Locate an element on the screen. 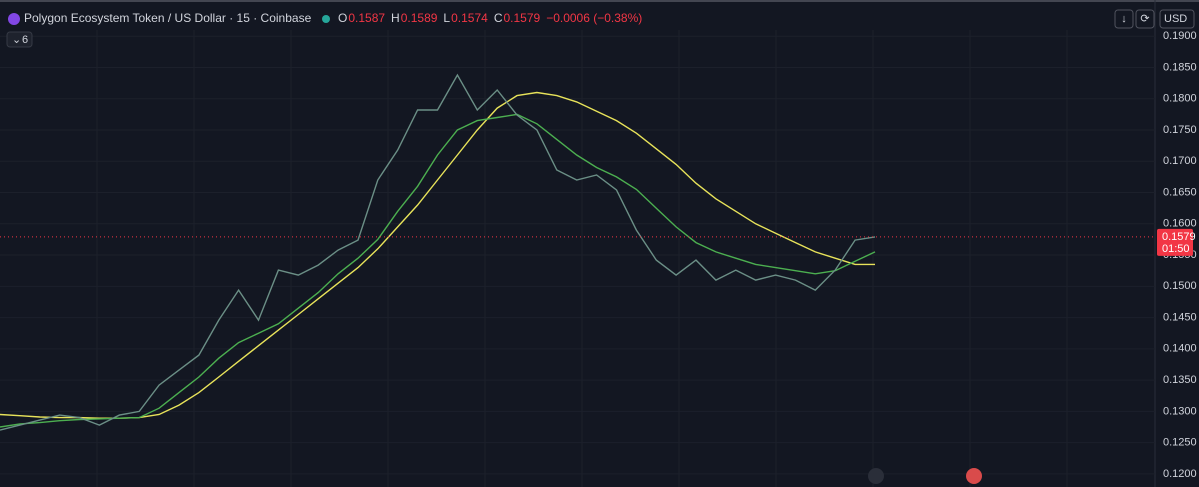 The image size is (1199, 487). flag-icon is located at coordinates (974, 476).